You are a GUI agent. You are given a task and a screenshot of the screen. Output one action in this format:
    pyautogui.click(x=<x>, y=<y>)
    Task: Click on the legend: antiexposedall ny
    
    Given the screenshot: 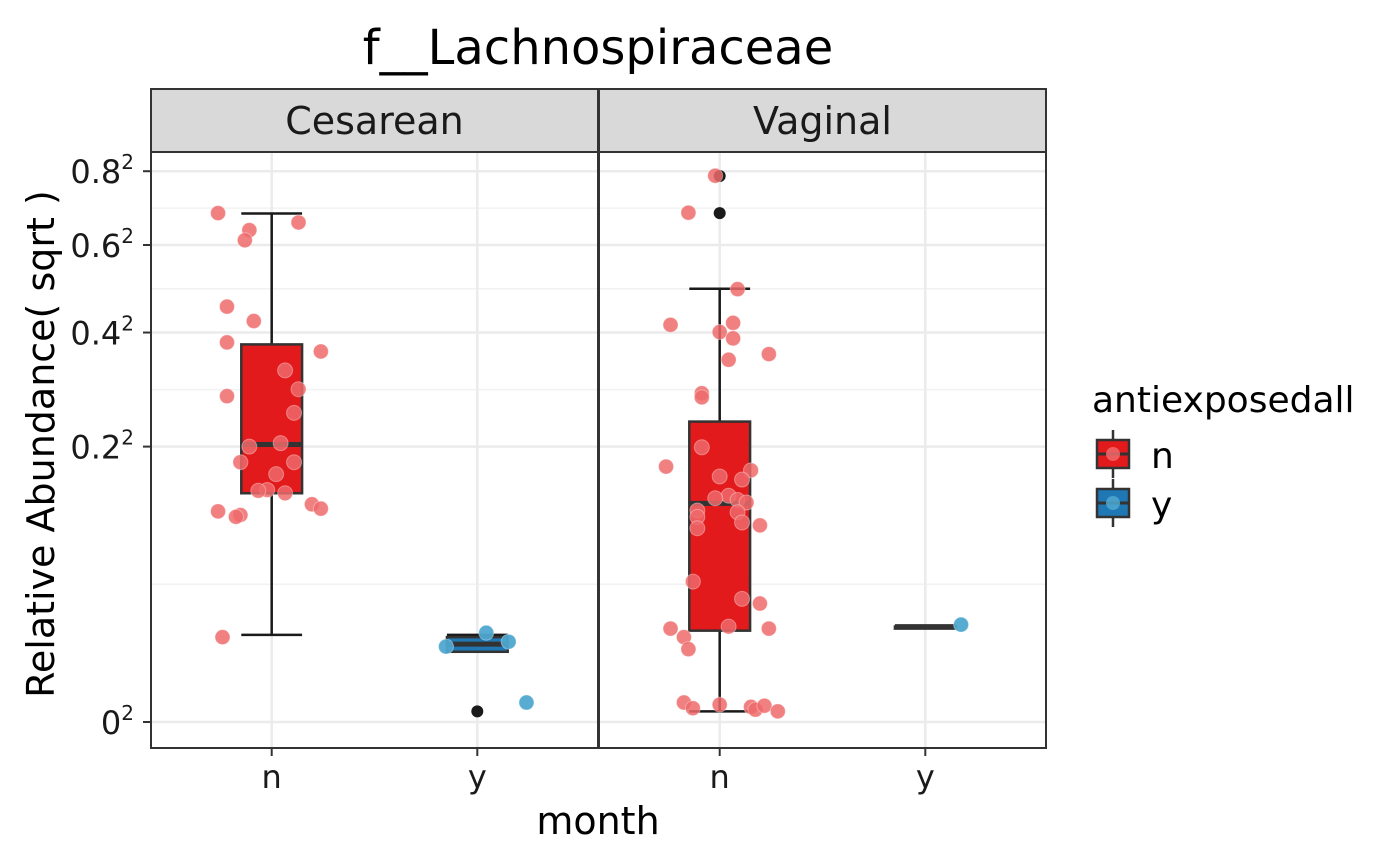 What is the action you would take?
    pyautogui.click(x=1223, y=453)
    